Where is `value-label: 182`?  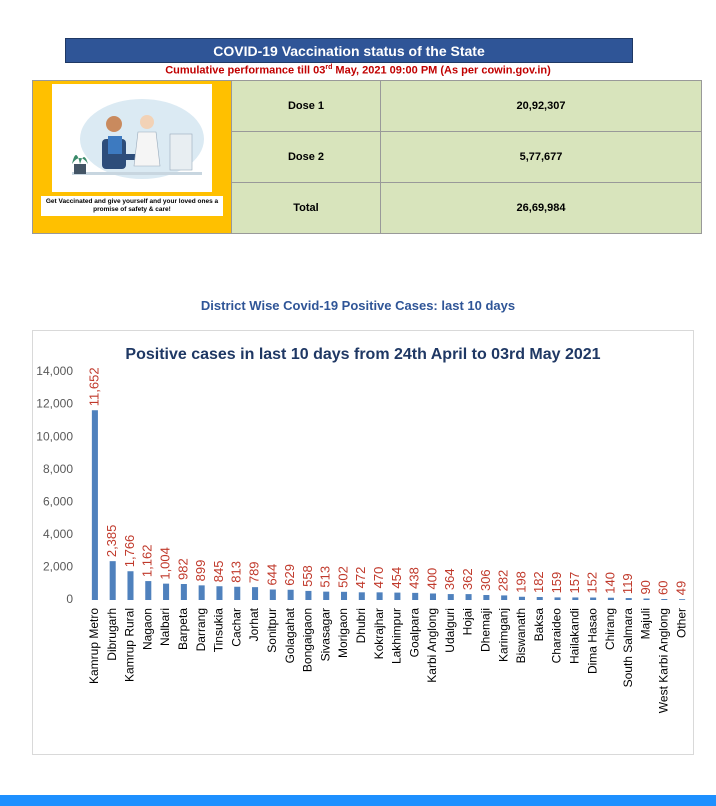
value-label: 182 is located at coordinates (538, 582).